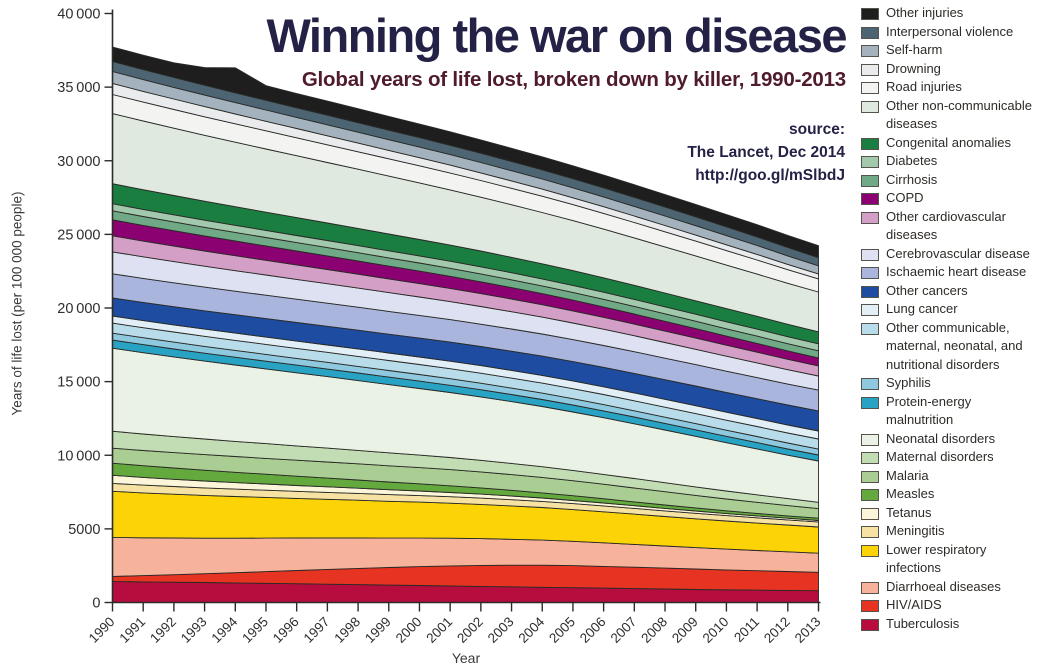  I want to click on legend-label-lung-cancer: Lung cancer, so click(922, 308).